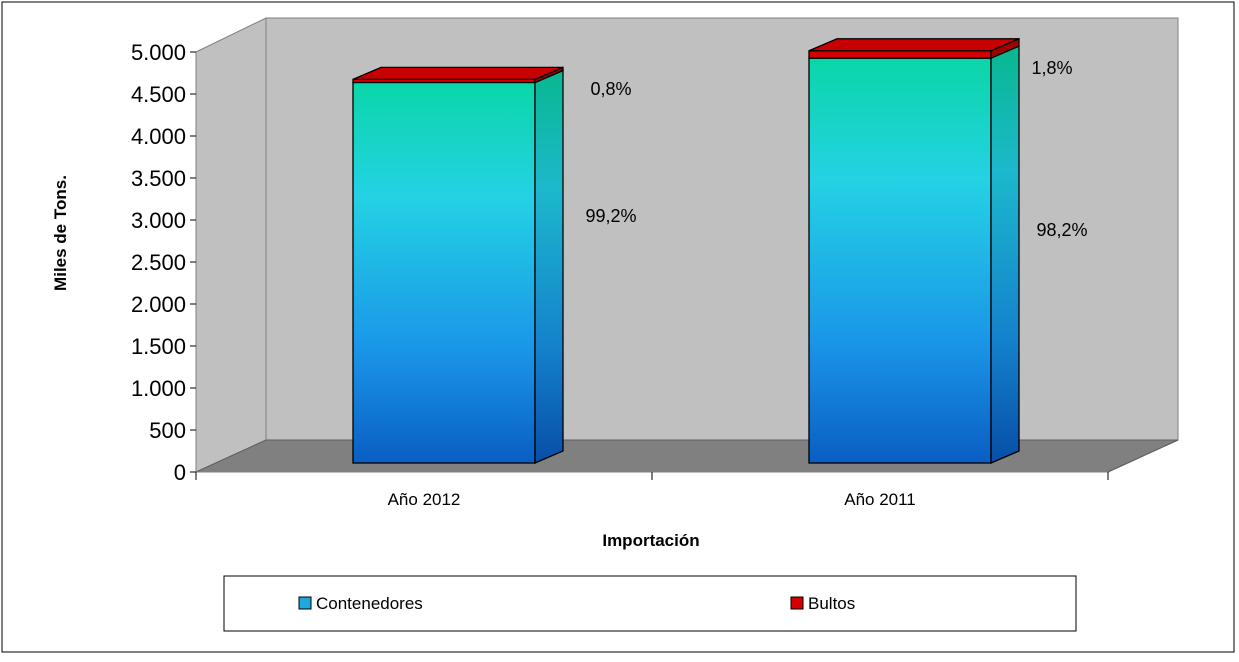 The height and width of the screenshot is (662, 1239). I want to click on data-label-bultos: 1,8%, so click(1051, 68).